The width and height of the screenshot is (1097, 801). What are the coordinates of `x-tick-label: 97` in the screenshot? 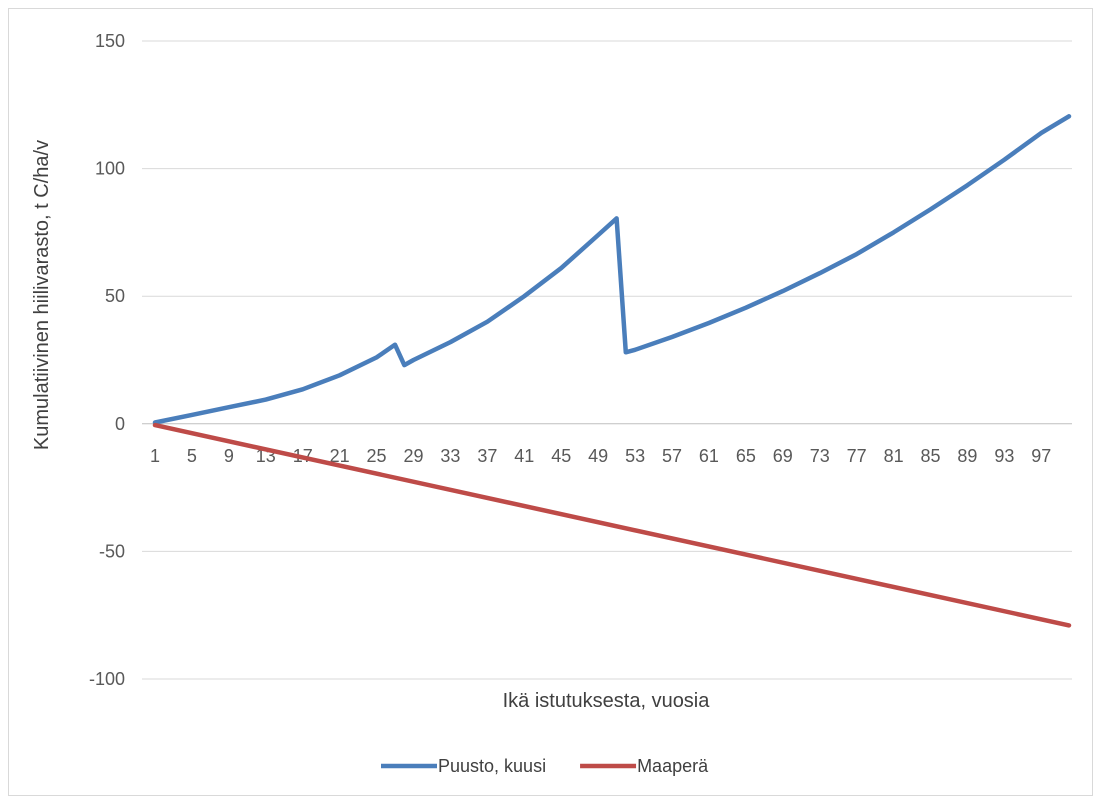 It's located at (1041, 456).